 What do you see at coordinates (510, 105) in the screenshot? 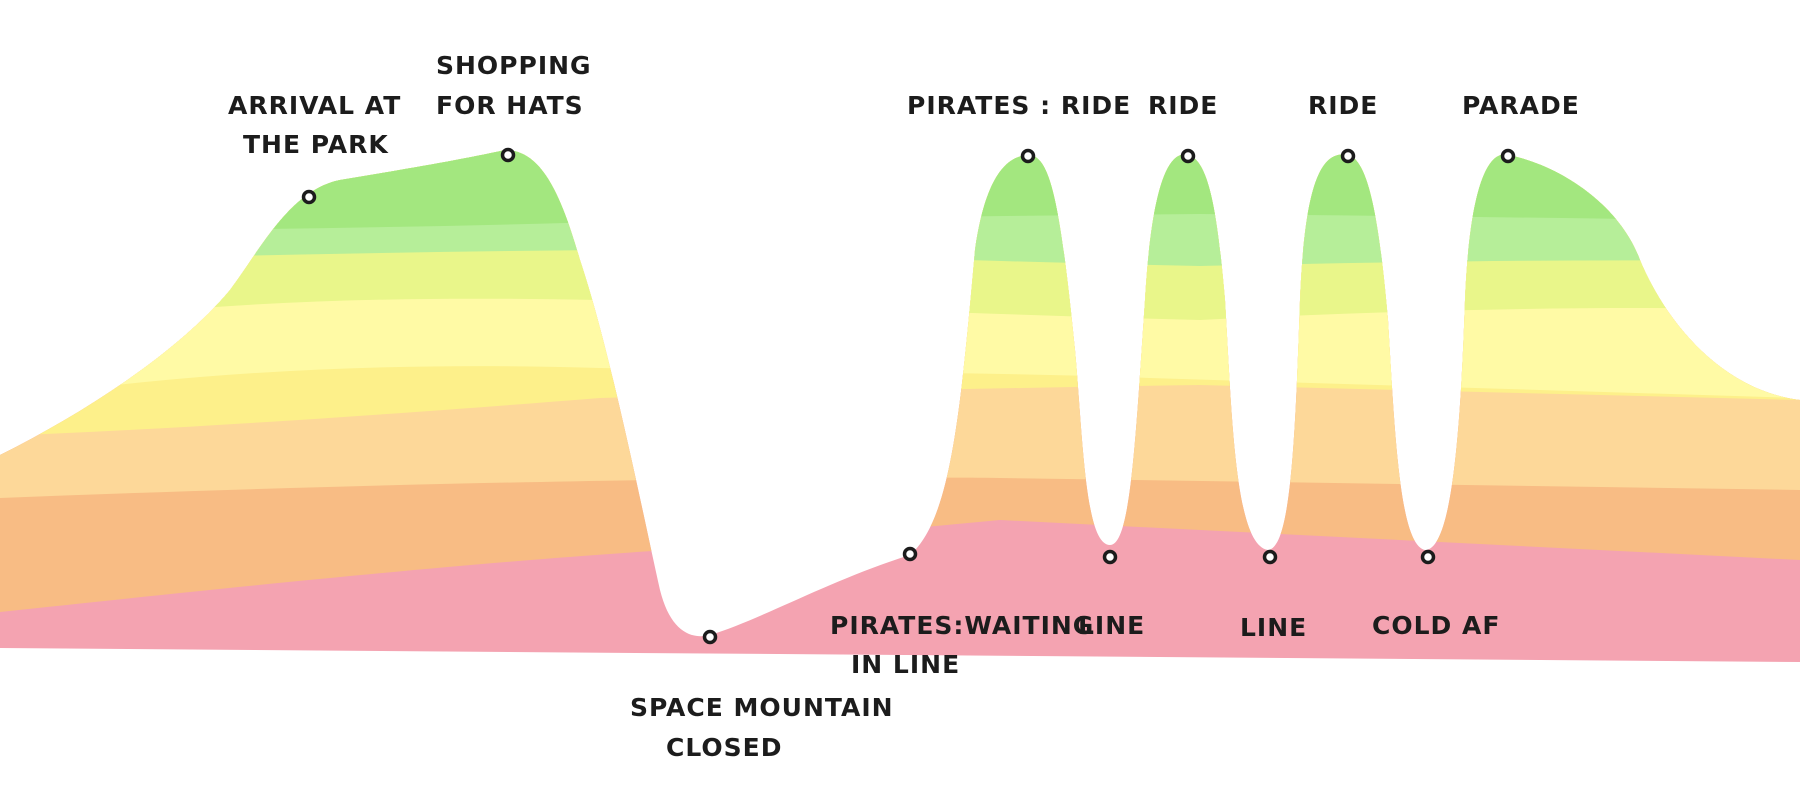
I see `label-shopping-line2: FOR HATS` at bounding box center [510, 105].